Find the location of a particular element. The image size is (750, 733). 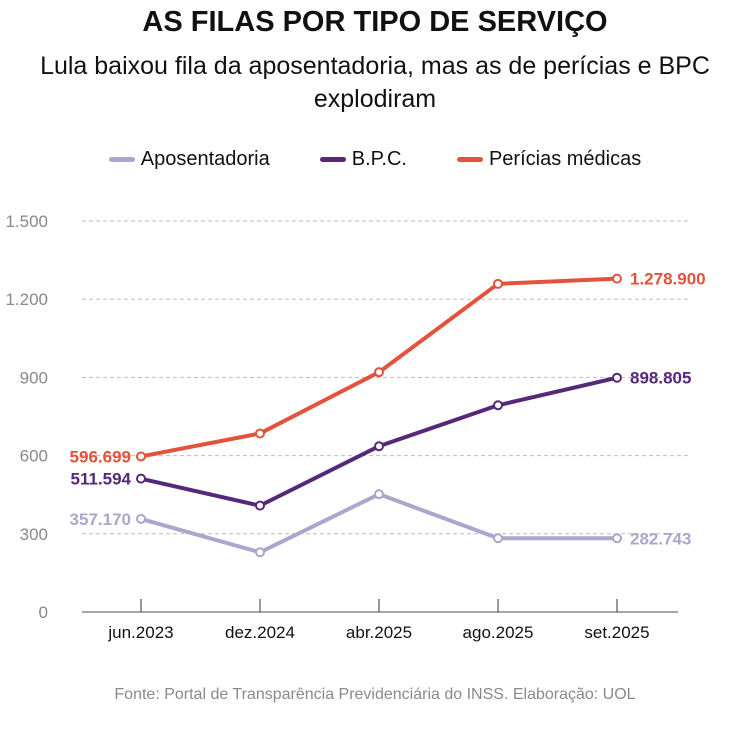

y-tick-label: 1.500 is located at coordinates (26, 221).